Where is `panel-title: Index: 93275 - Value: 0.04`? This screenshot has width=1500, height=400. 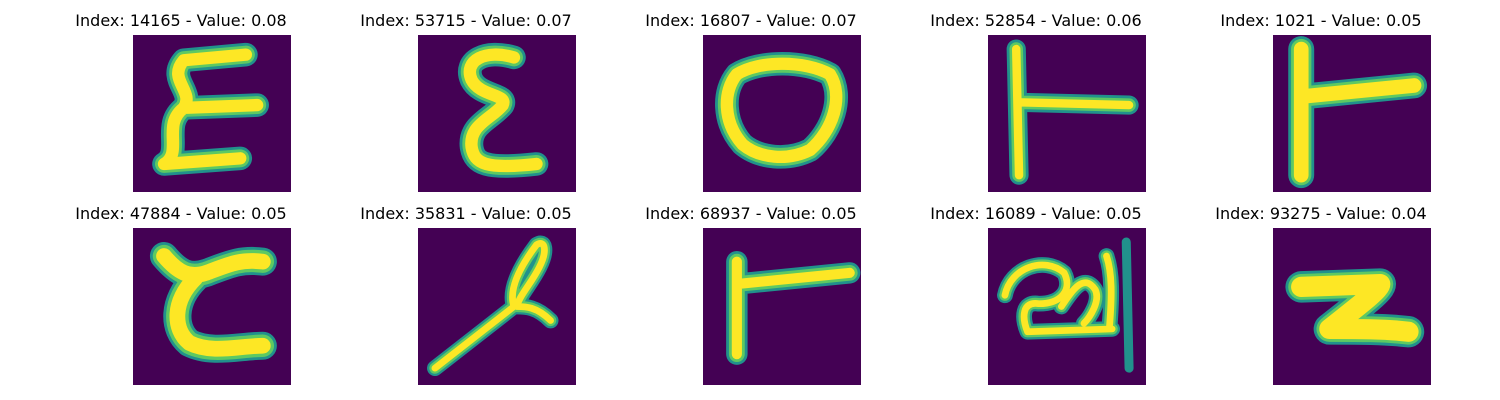 panel-title: Index: 93275 - Value: 0.04 is located at coordinates (1321, 213).